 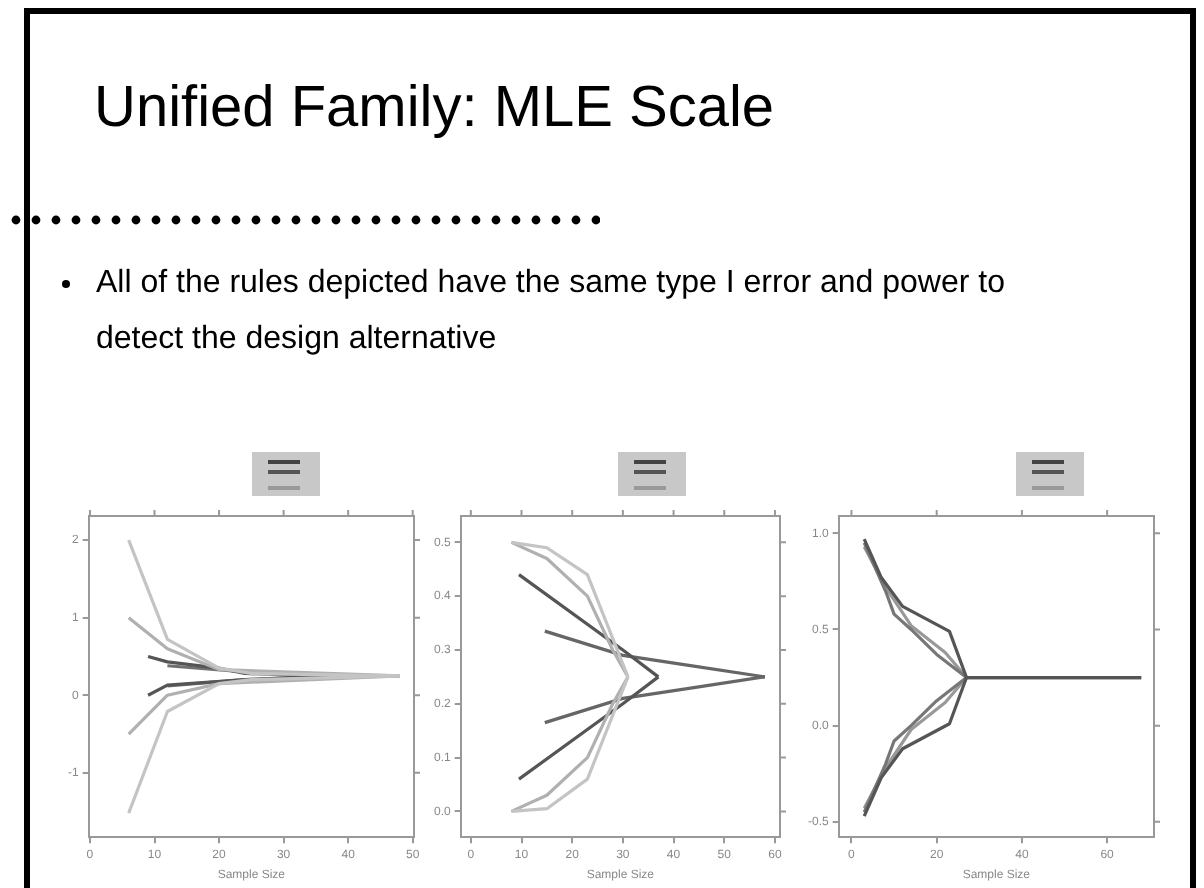 I want to click on text: All of the rules depicted have the same type I error and power to detect the design alternative, so click(x=550, y=311).